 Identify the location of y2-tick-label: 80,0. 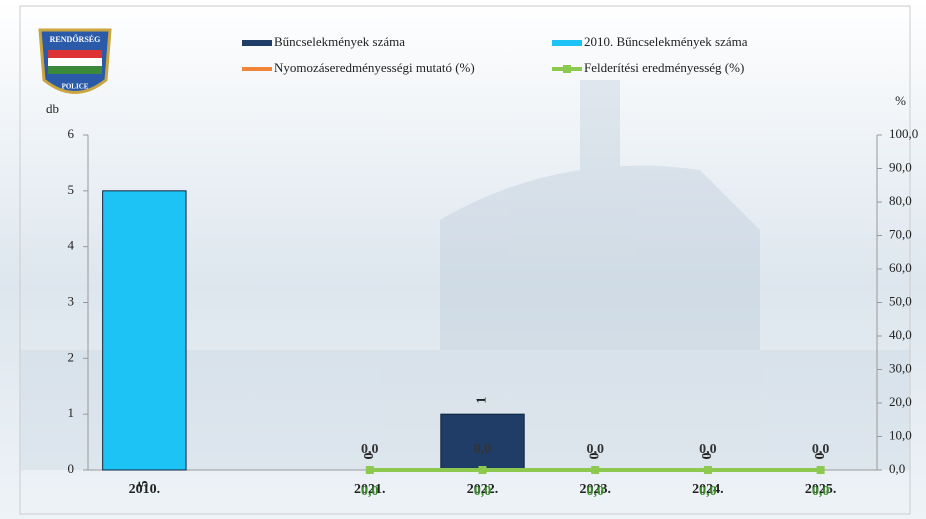
(900, 200).